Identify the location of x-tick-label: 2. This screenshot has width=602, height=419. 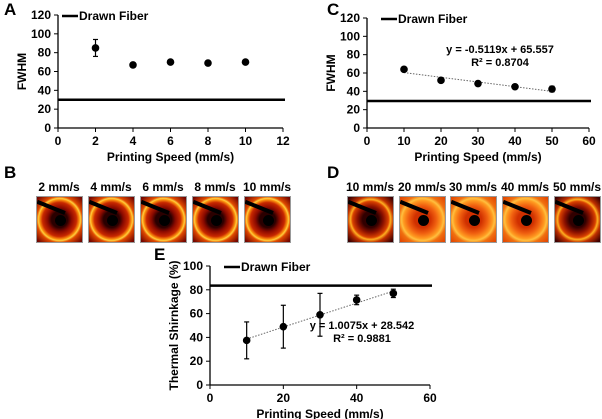
(95, 141).